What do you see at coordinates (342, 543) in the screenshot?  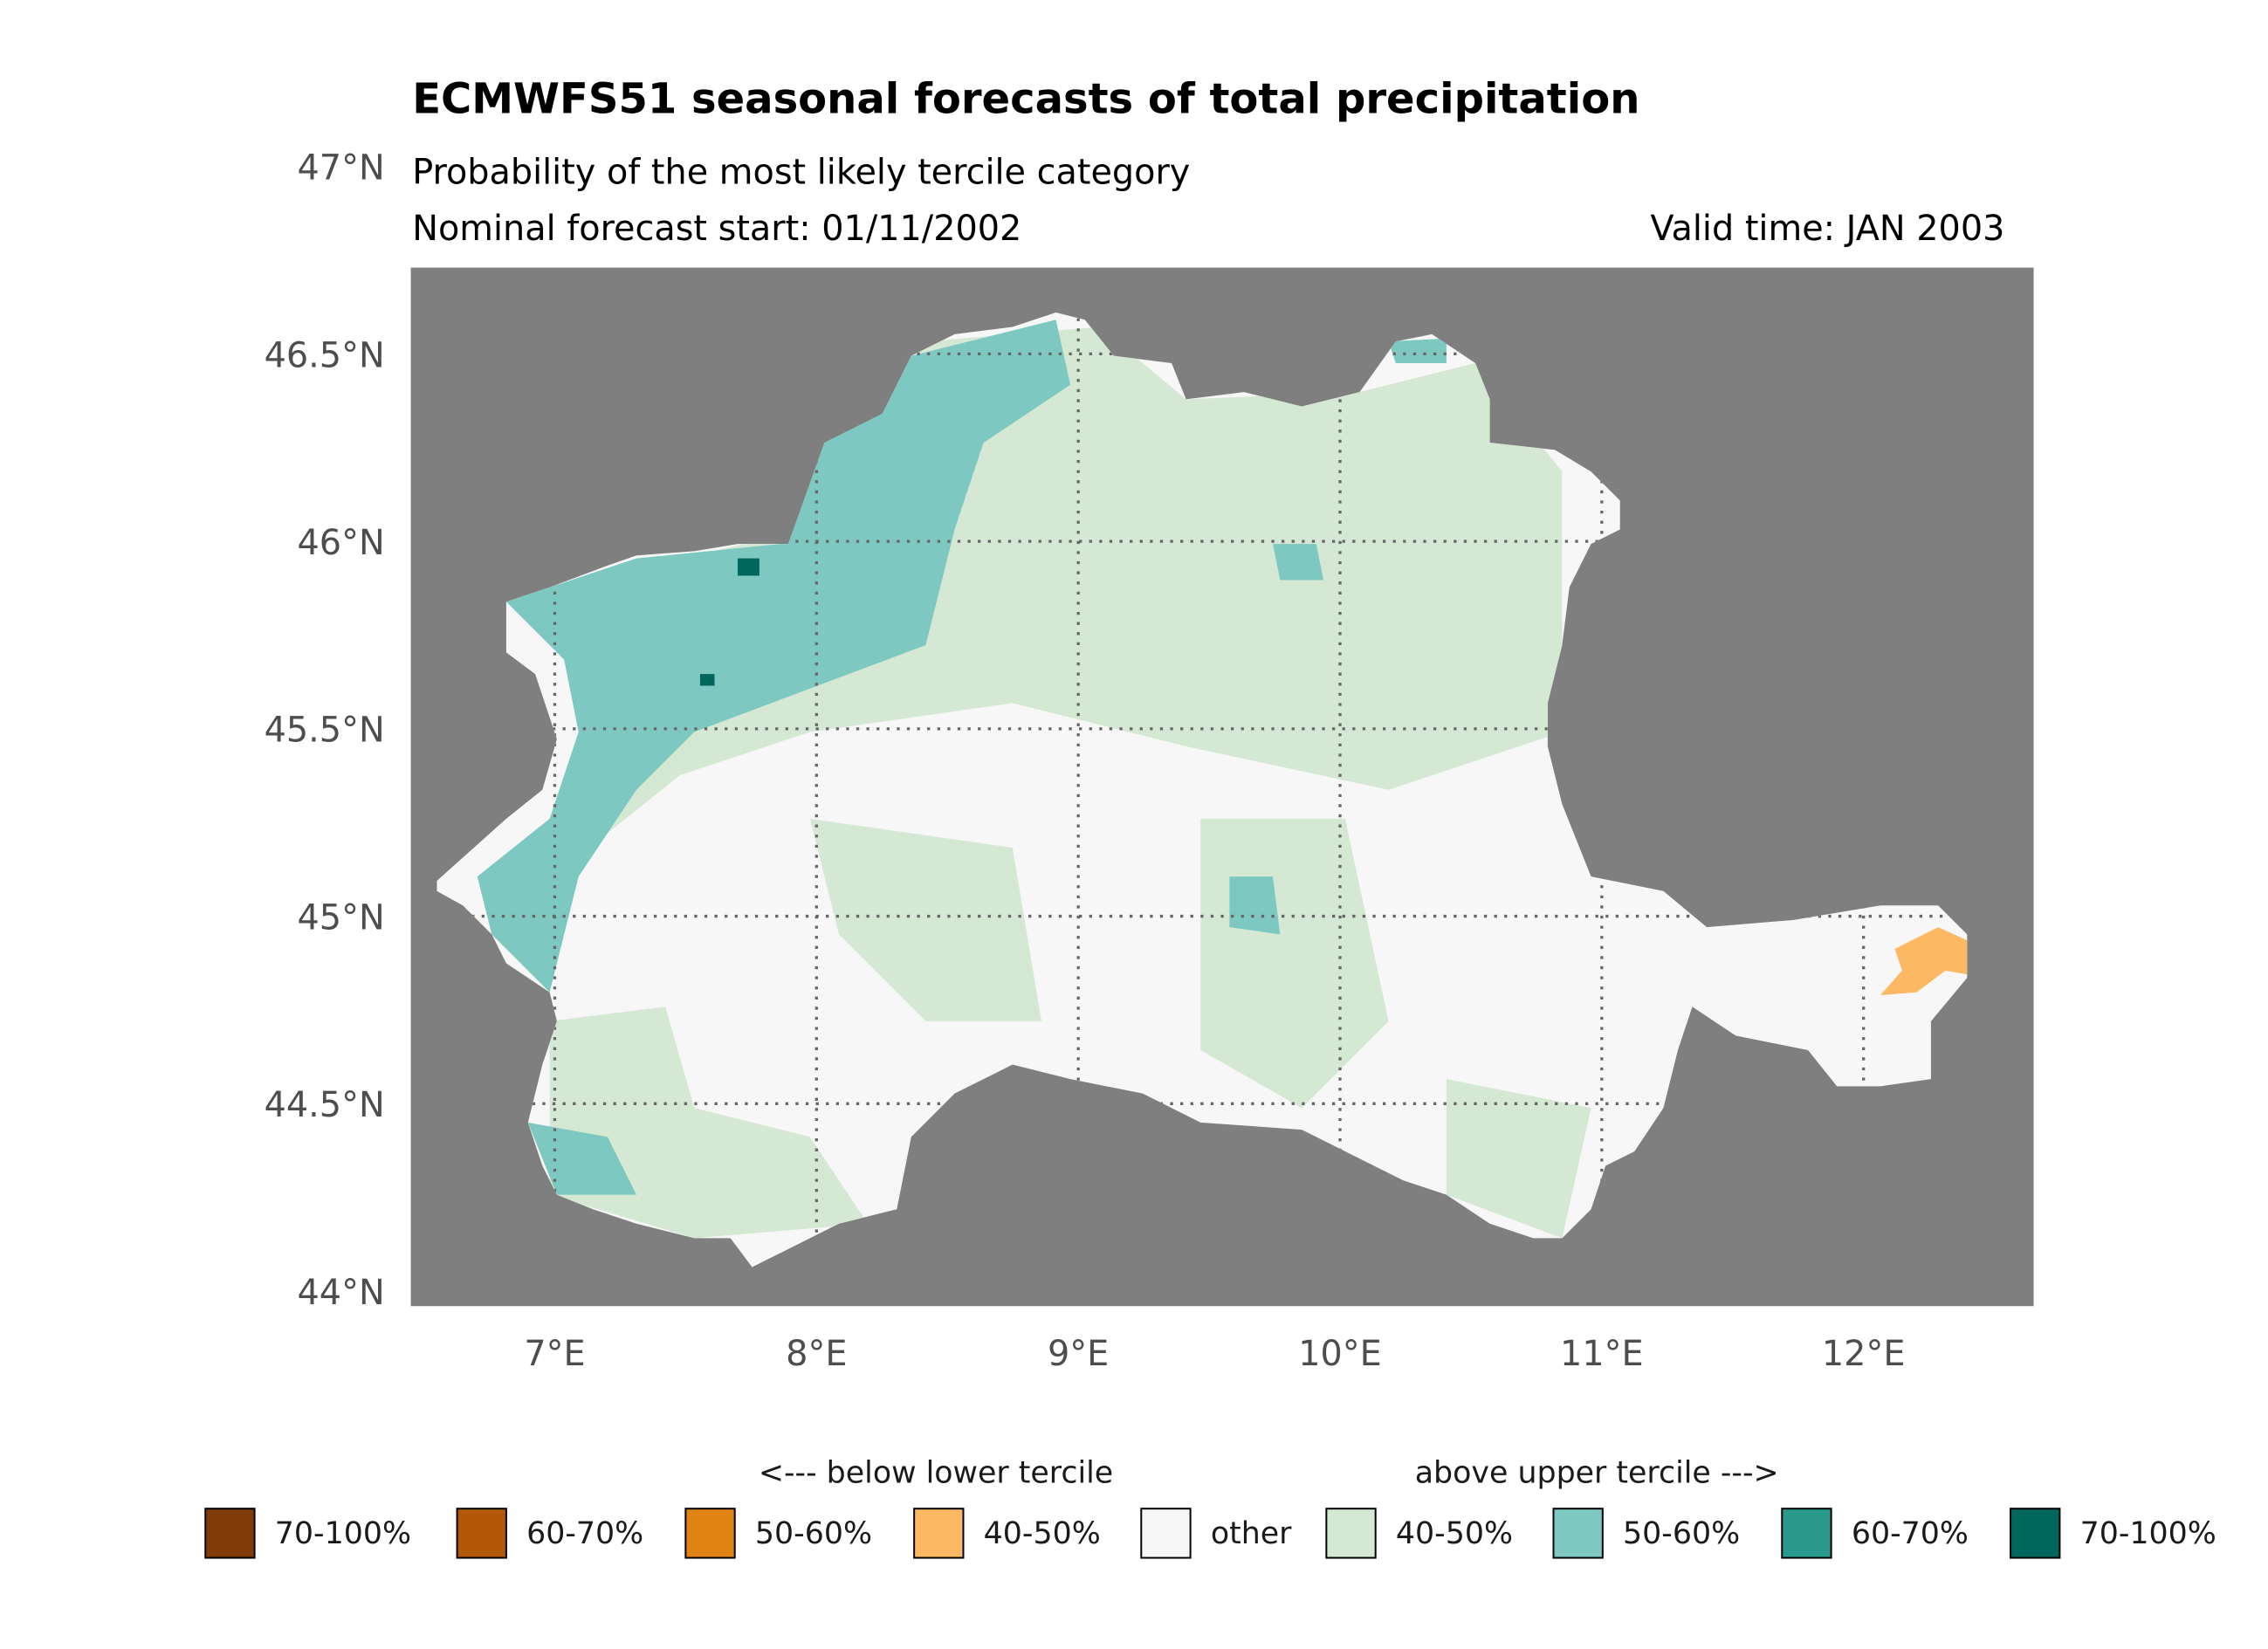 I see `y-tick-label: 46°N` at bounding box center [342, 543].